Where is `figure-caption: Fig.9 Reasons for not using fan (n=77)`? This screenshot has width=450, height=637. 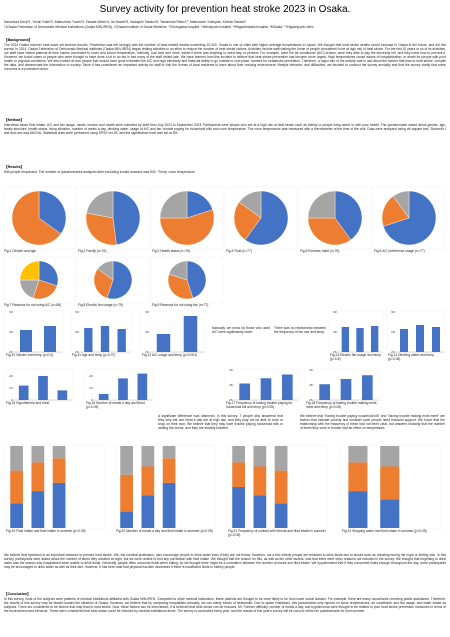
figure-caption: Fig.9 Reasons for not using fan (n=77) is located at coordinates (180, 305).